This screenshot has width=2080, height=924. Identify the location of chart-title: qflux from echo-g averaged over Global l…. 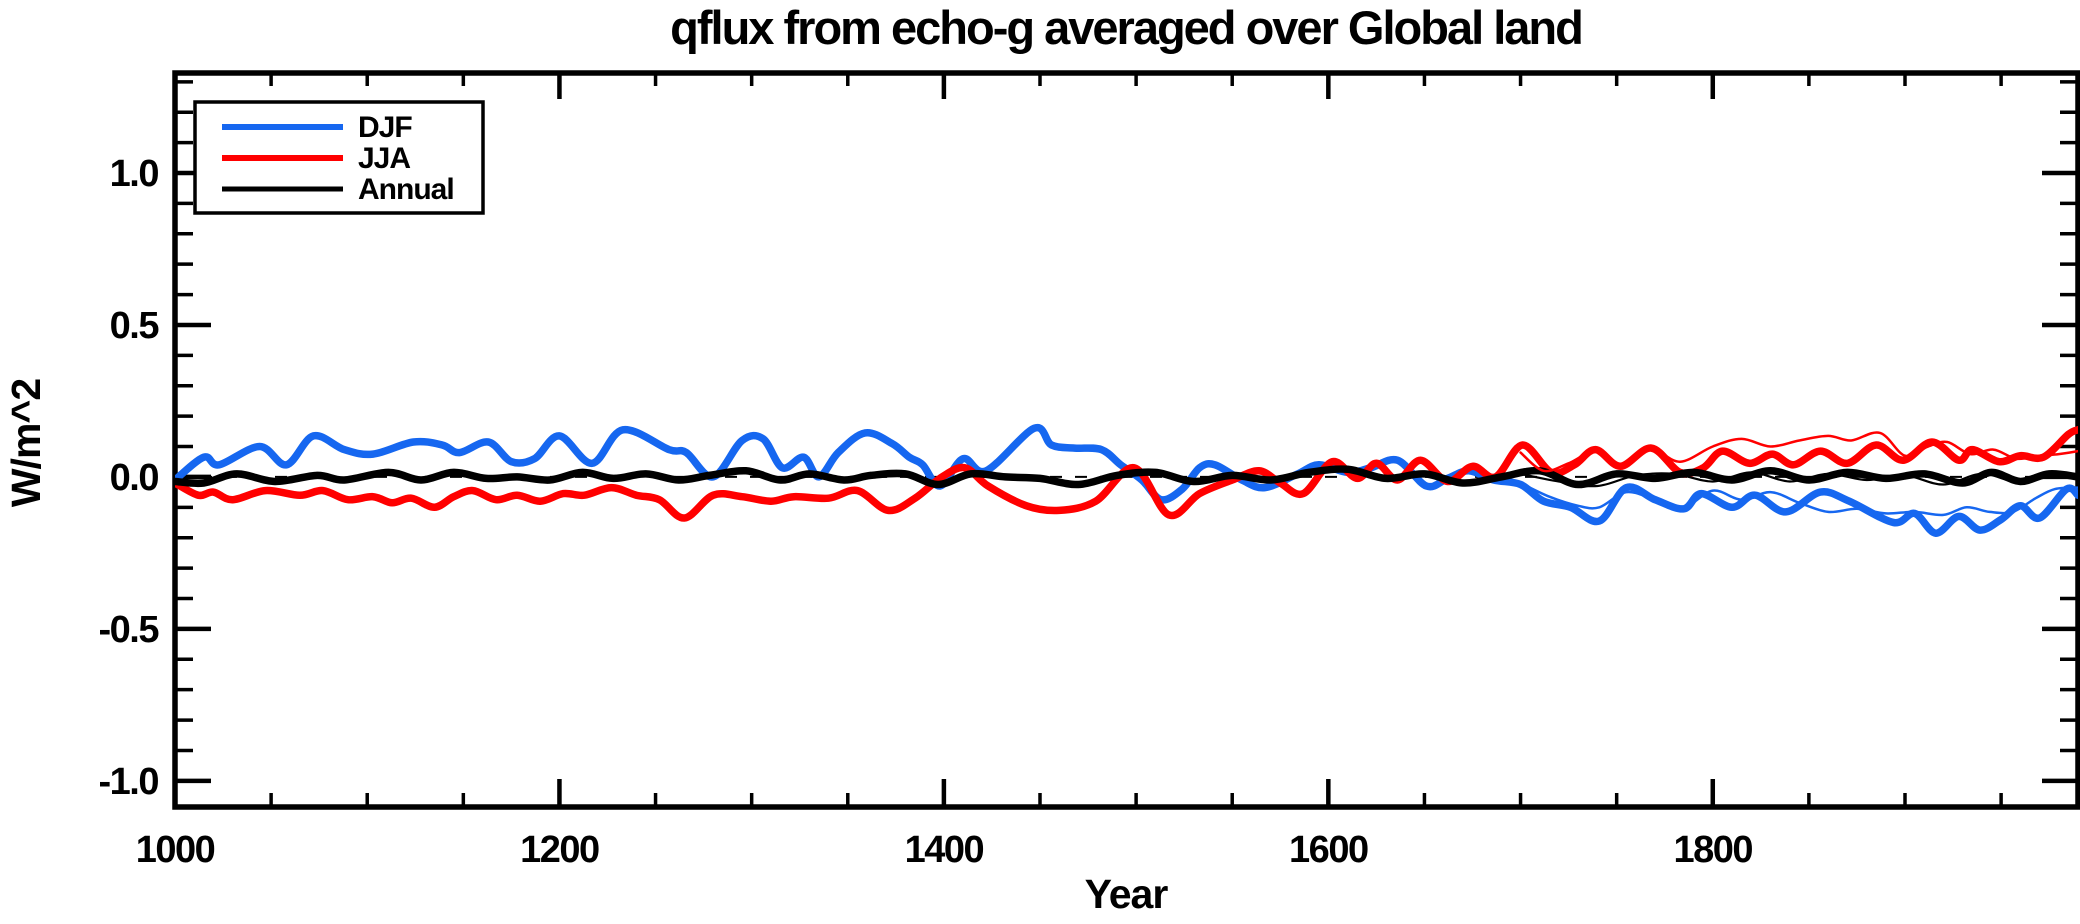
(1126, 27).